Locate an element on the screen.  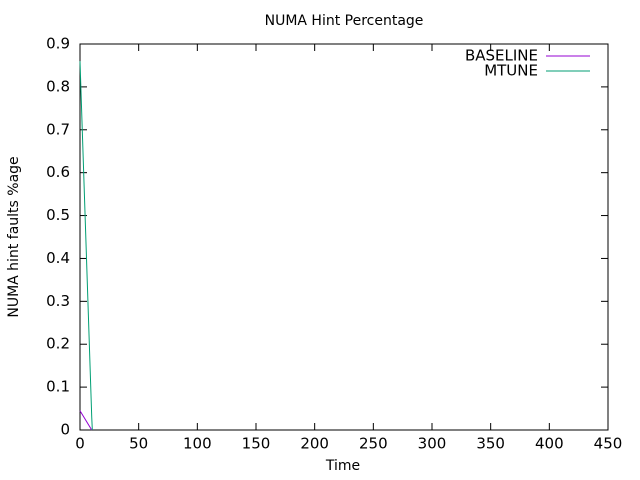
x-tick-label: 300 is located at coordinates (432, 444).